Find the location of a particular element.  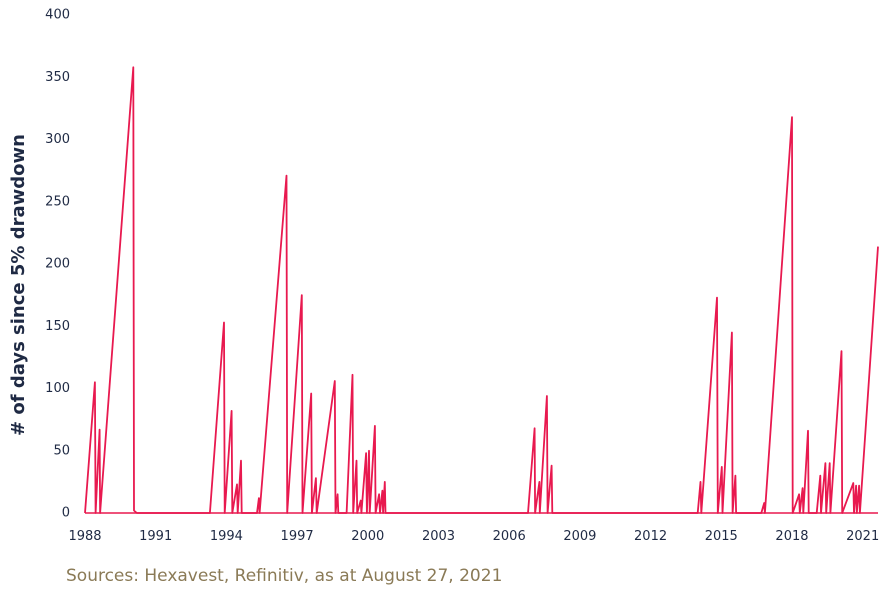

y-tick-label: 350 is located at coordinates (57, 77).